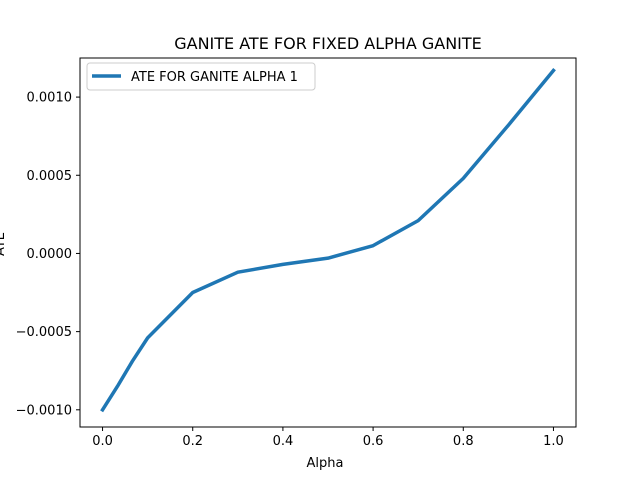  Describe the element at coordinates (50, 254) in the screenshot. I see `y-tick-label: 0.0000` at that location.